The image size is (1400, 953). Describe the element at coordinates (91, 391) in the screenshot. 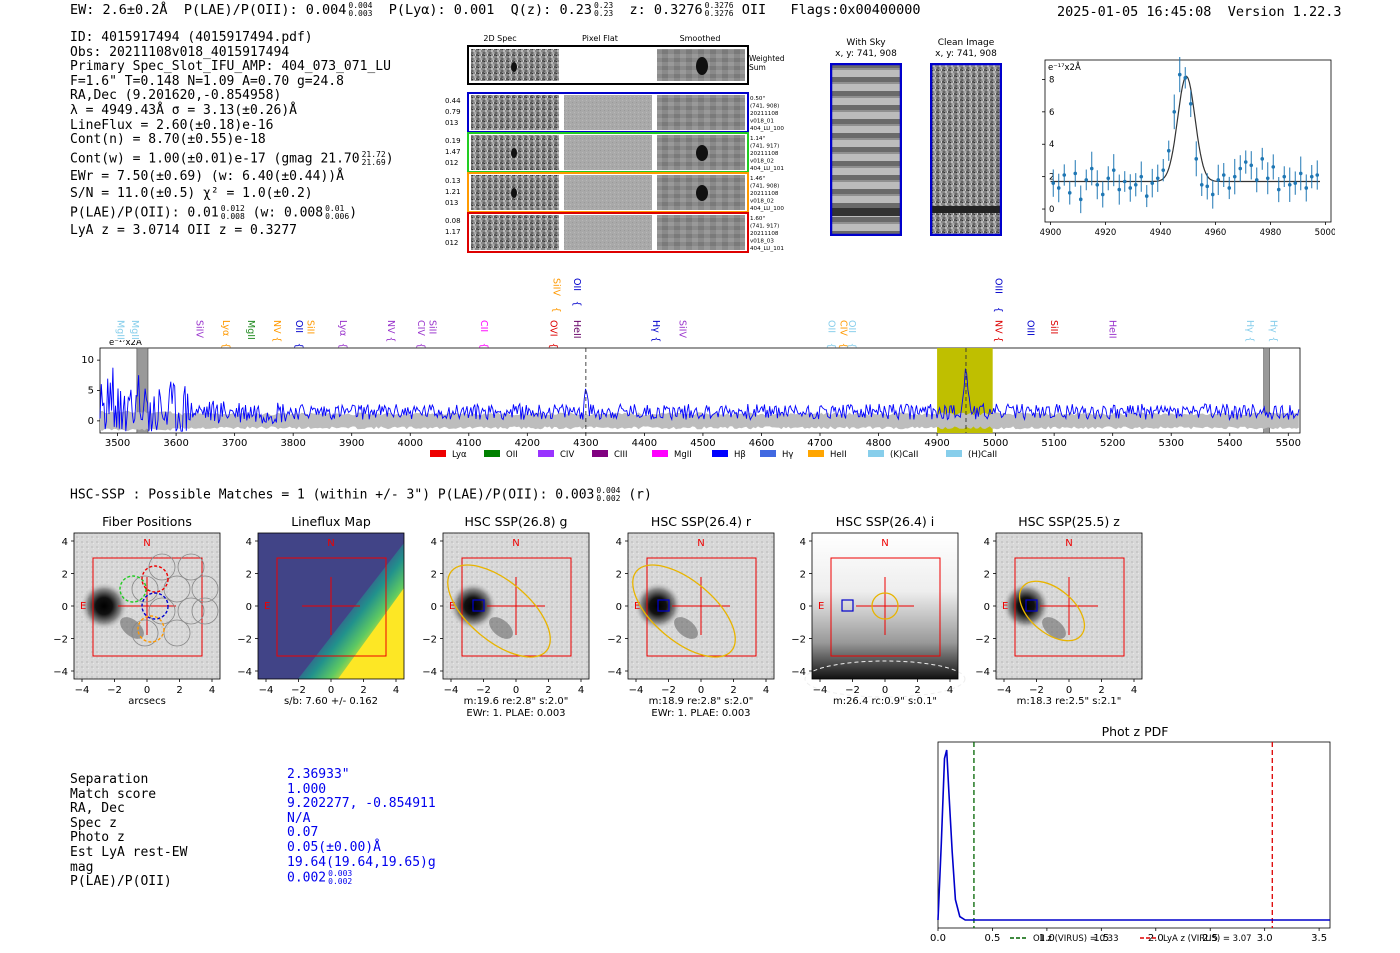

I see `spectrum-ytick: 5` at that location.